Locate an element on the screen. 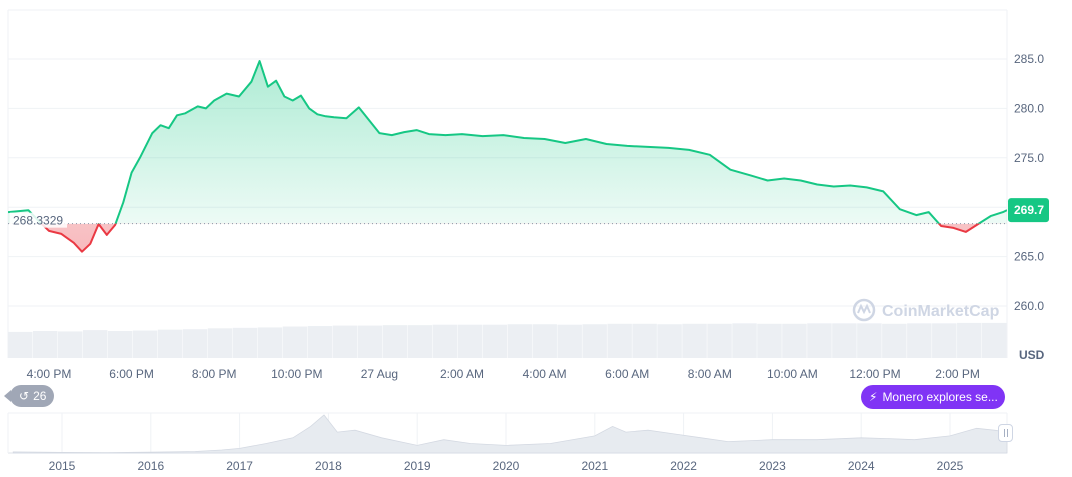 This screenshot has width=1072, height=477. range-drag-handle is located at coordinates (1005, 433).